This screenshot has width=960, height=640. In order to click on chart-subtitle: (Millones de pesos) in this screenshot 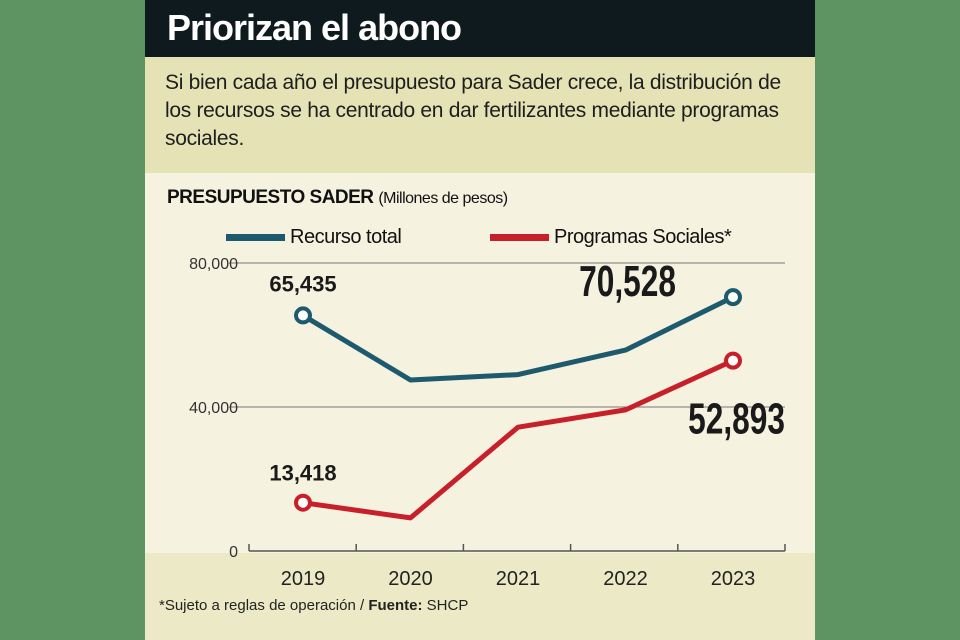, I will do `click(443, 198)`.